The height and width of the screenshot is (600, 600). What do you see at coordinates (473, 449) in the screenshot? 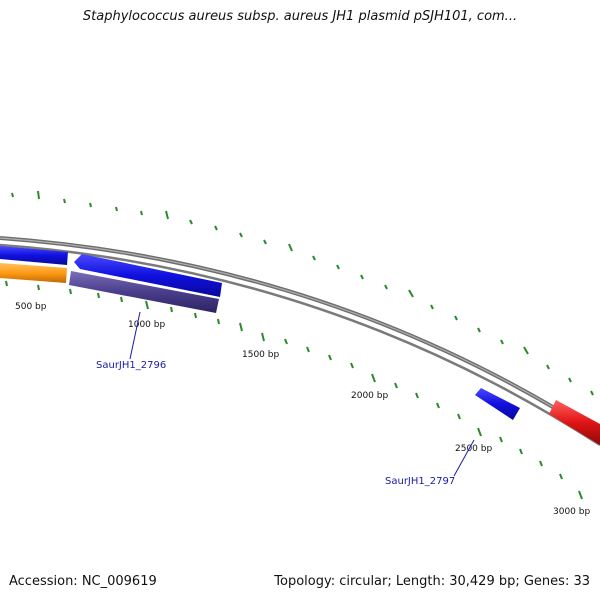
I see `tick-label-2500: 2500 bp` at bounding box center [473, 449].